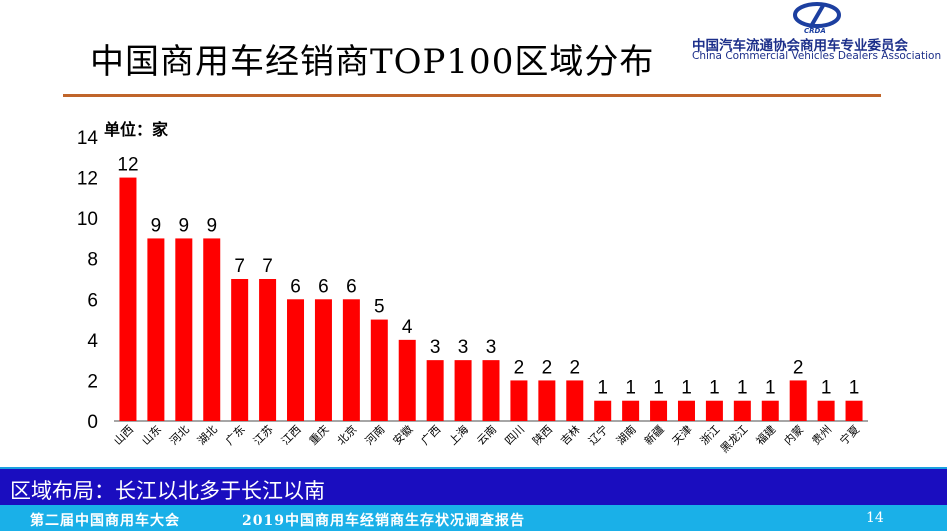 This screenshot has width=947, height=531. Describe the element at coordinates (92, 260) in the screenshot. I see `y-tick-label: 8` at that location.